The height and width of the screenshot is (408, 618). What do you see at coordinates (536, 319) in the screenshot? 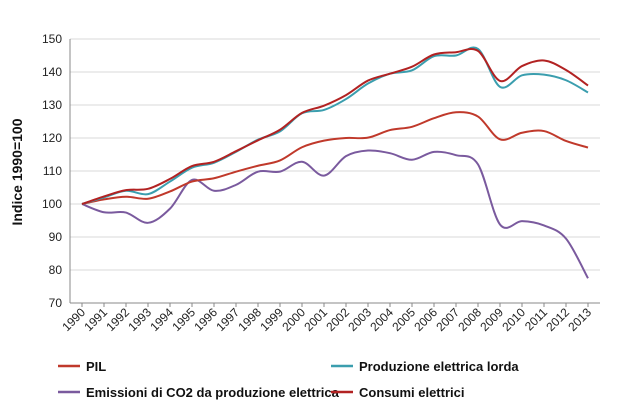
I see `x-tick-label: 2011` at bounding box center [536, 319].